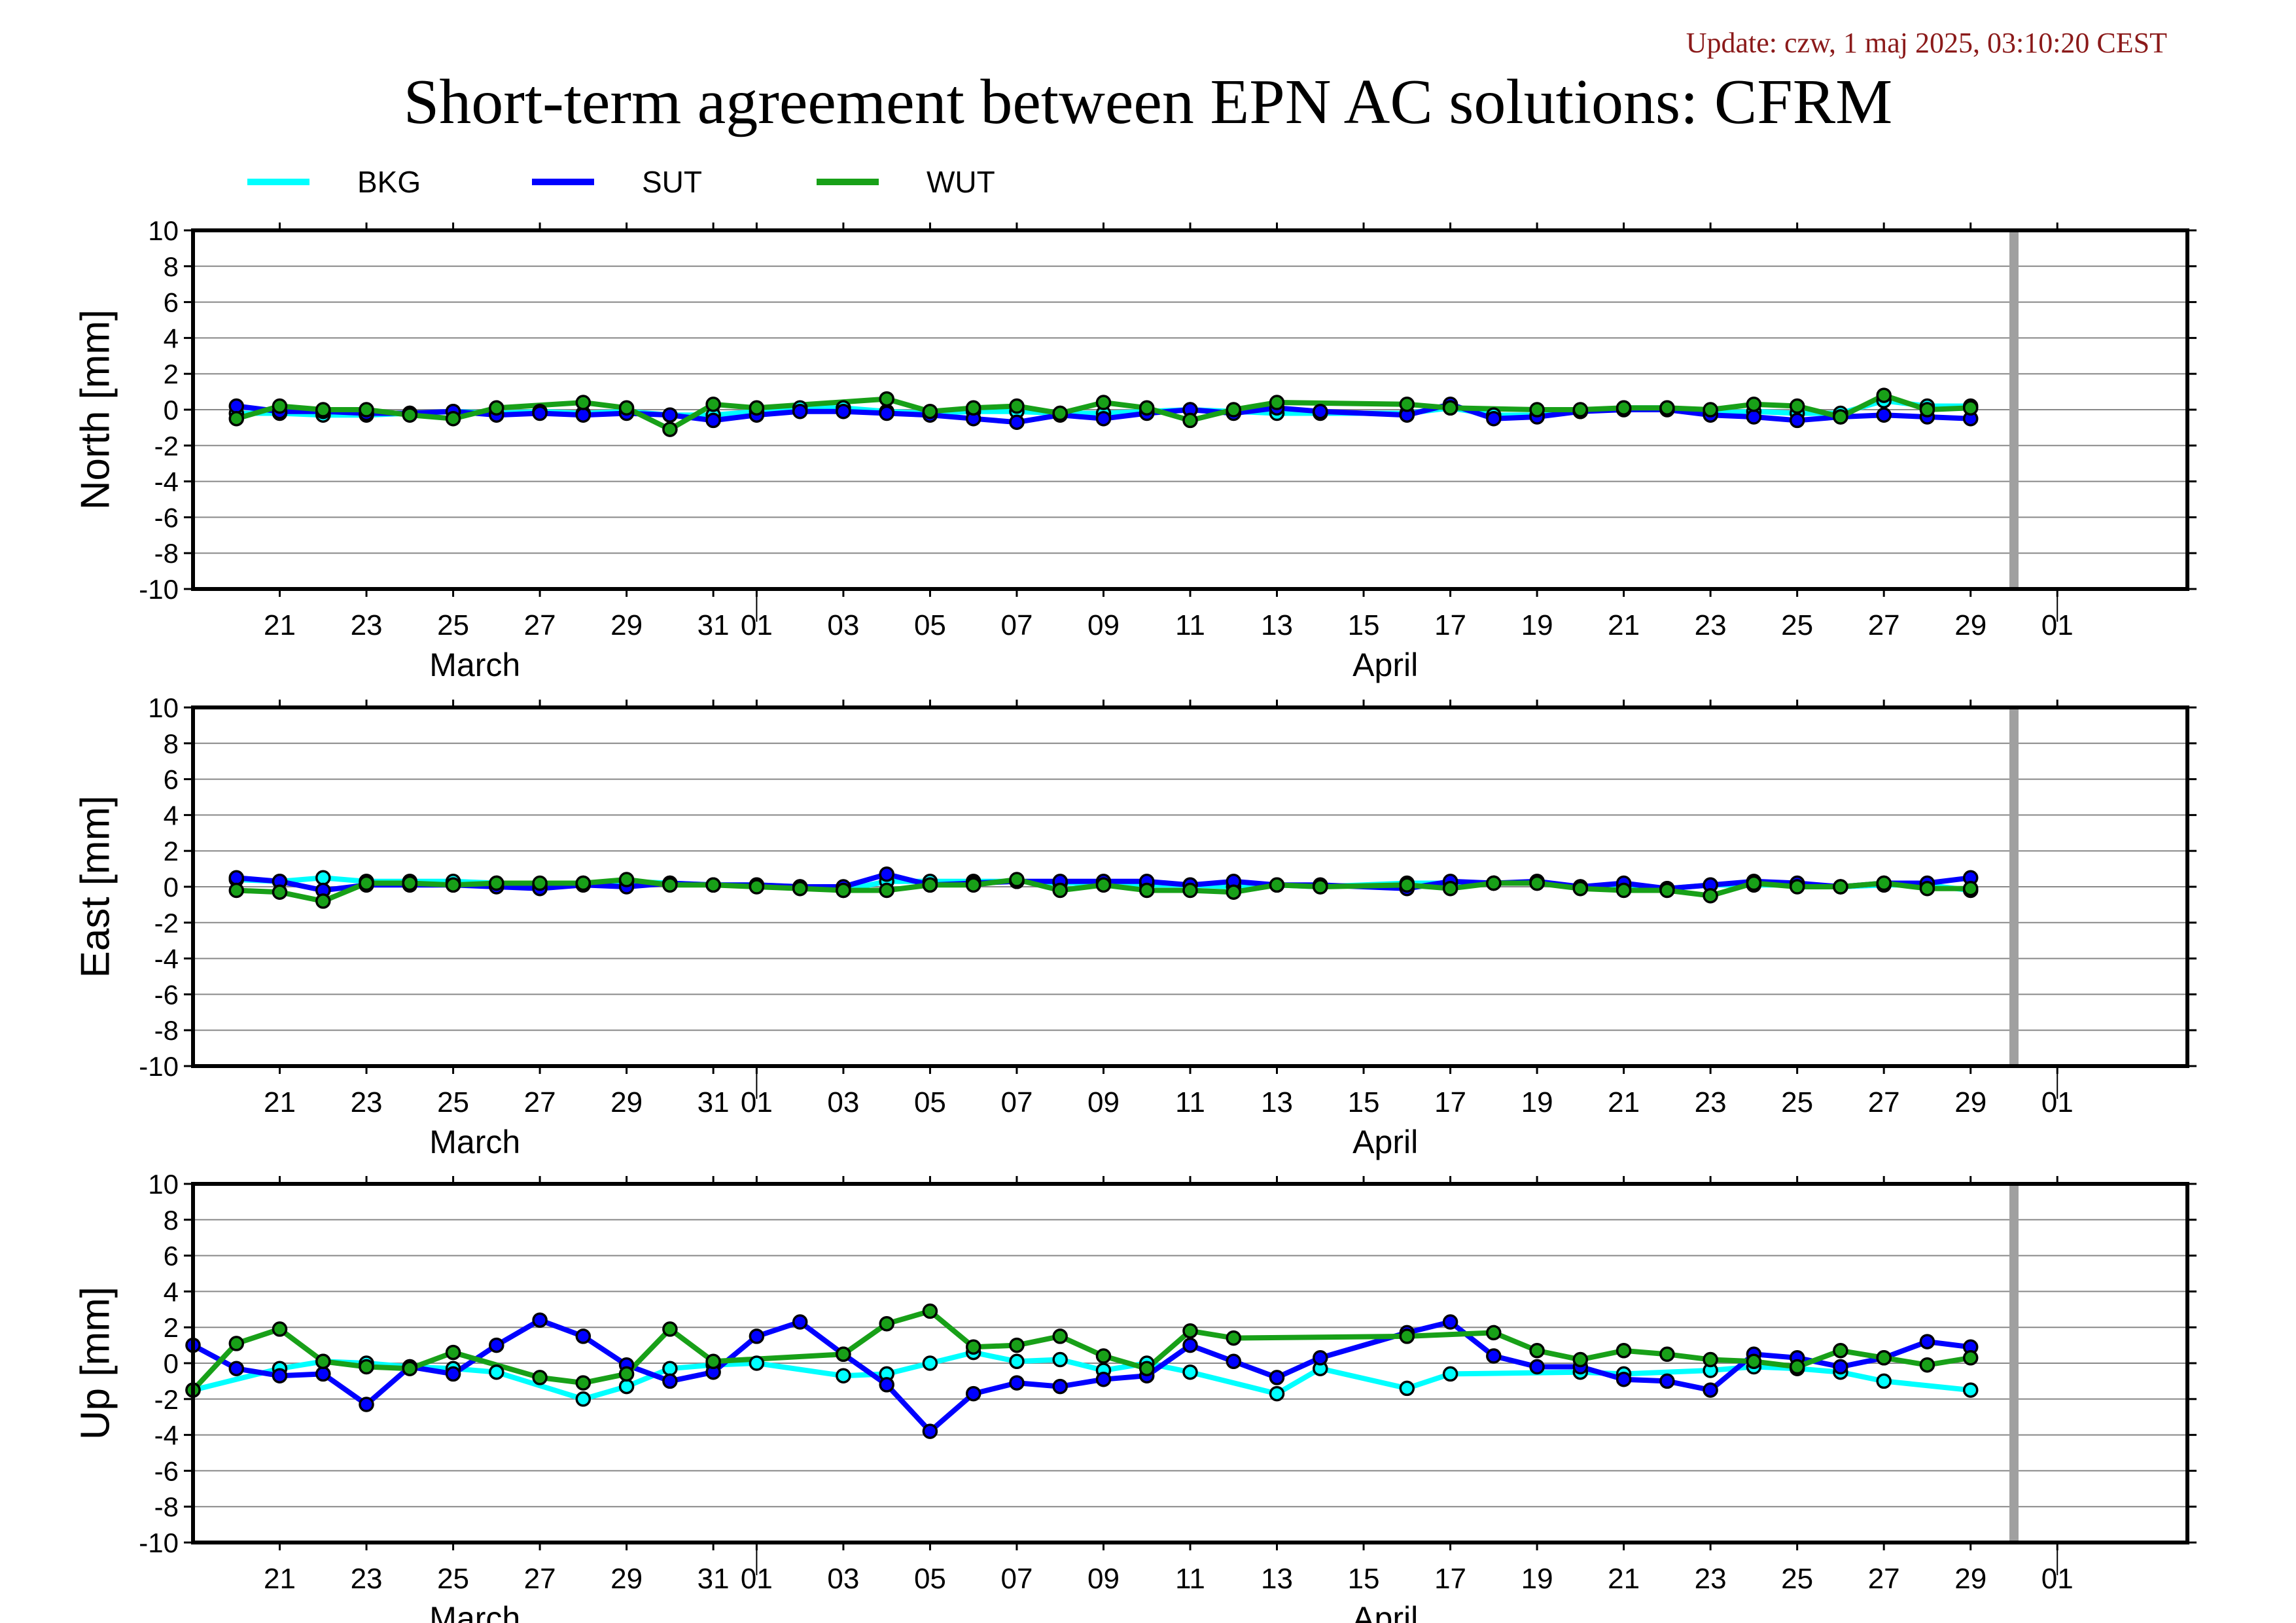 This screenshot has height=1623, width=2296. Describe the element at coordinates (1103, 413) in the screenshot. I see `panel-1-series-line-sut` at that location.